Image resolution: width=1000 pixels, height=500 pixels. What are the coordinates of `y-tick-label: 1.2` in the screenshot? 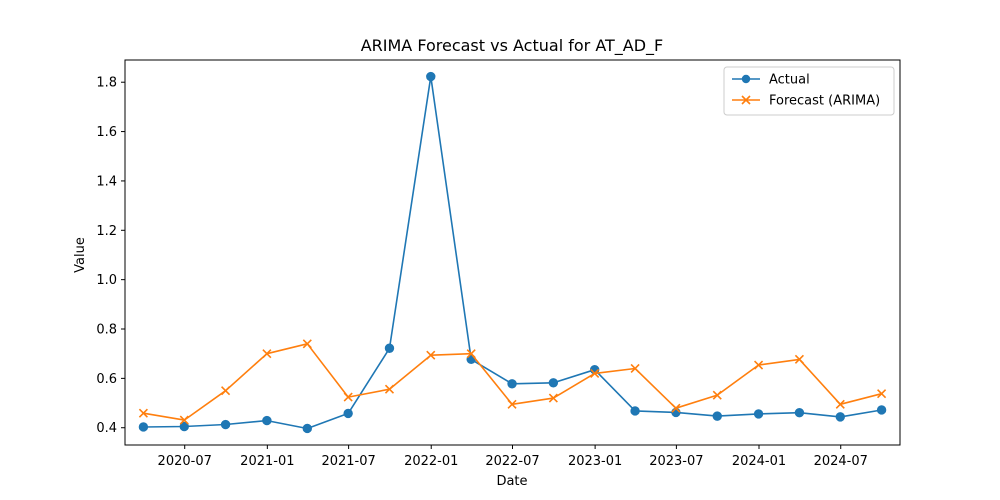 It's located at (106, 231).